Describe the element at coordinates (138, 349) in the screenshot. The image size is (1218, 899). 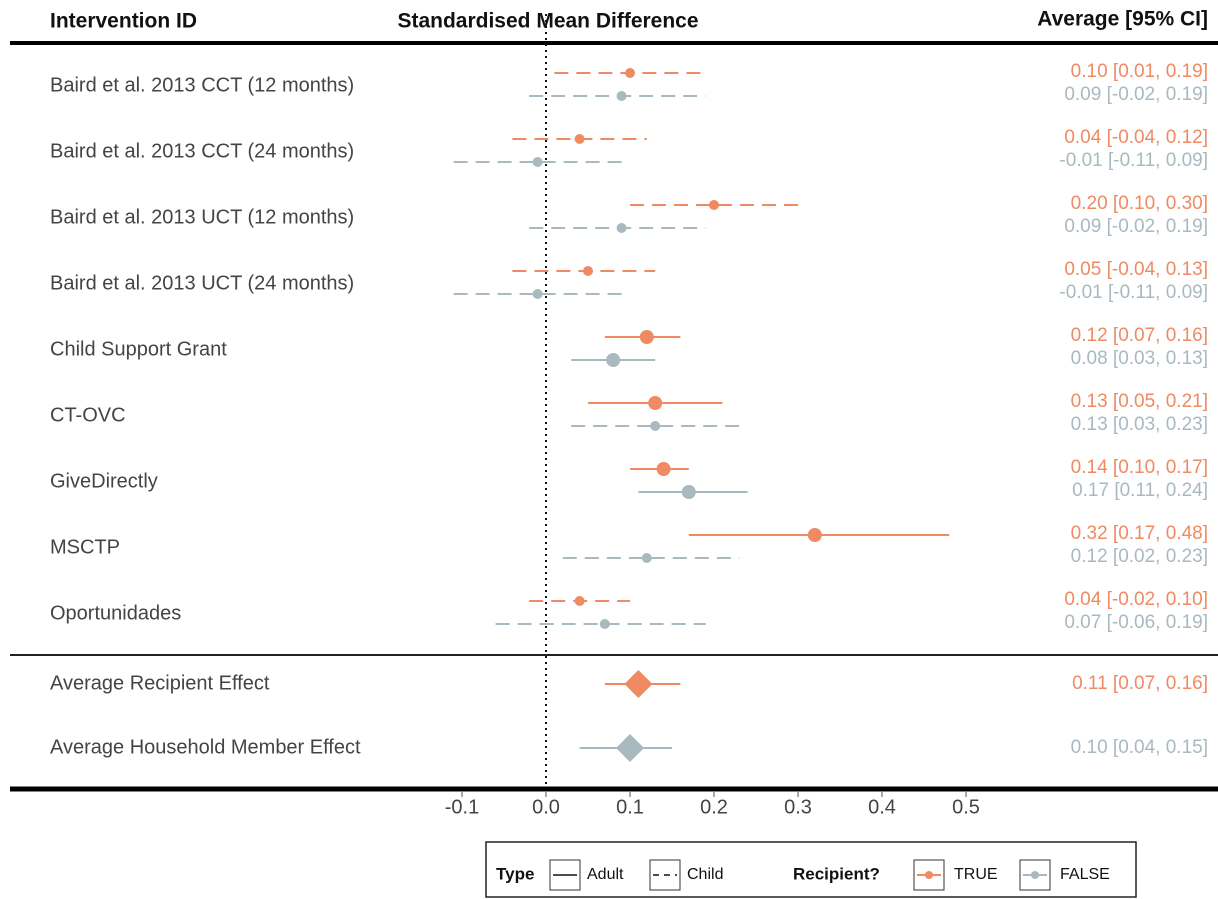
I see `row-label: Child Support Grant` at that location.